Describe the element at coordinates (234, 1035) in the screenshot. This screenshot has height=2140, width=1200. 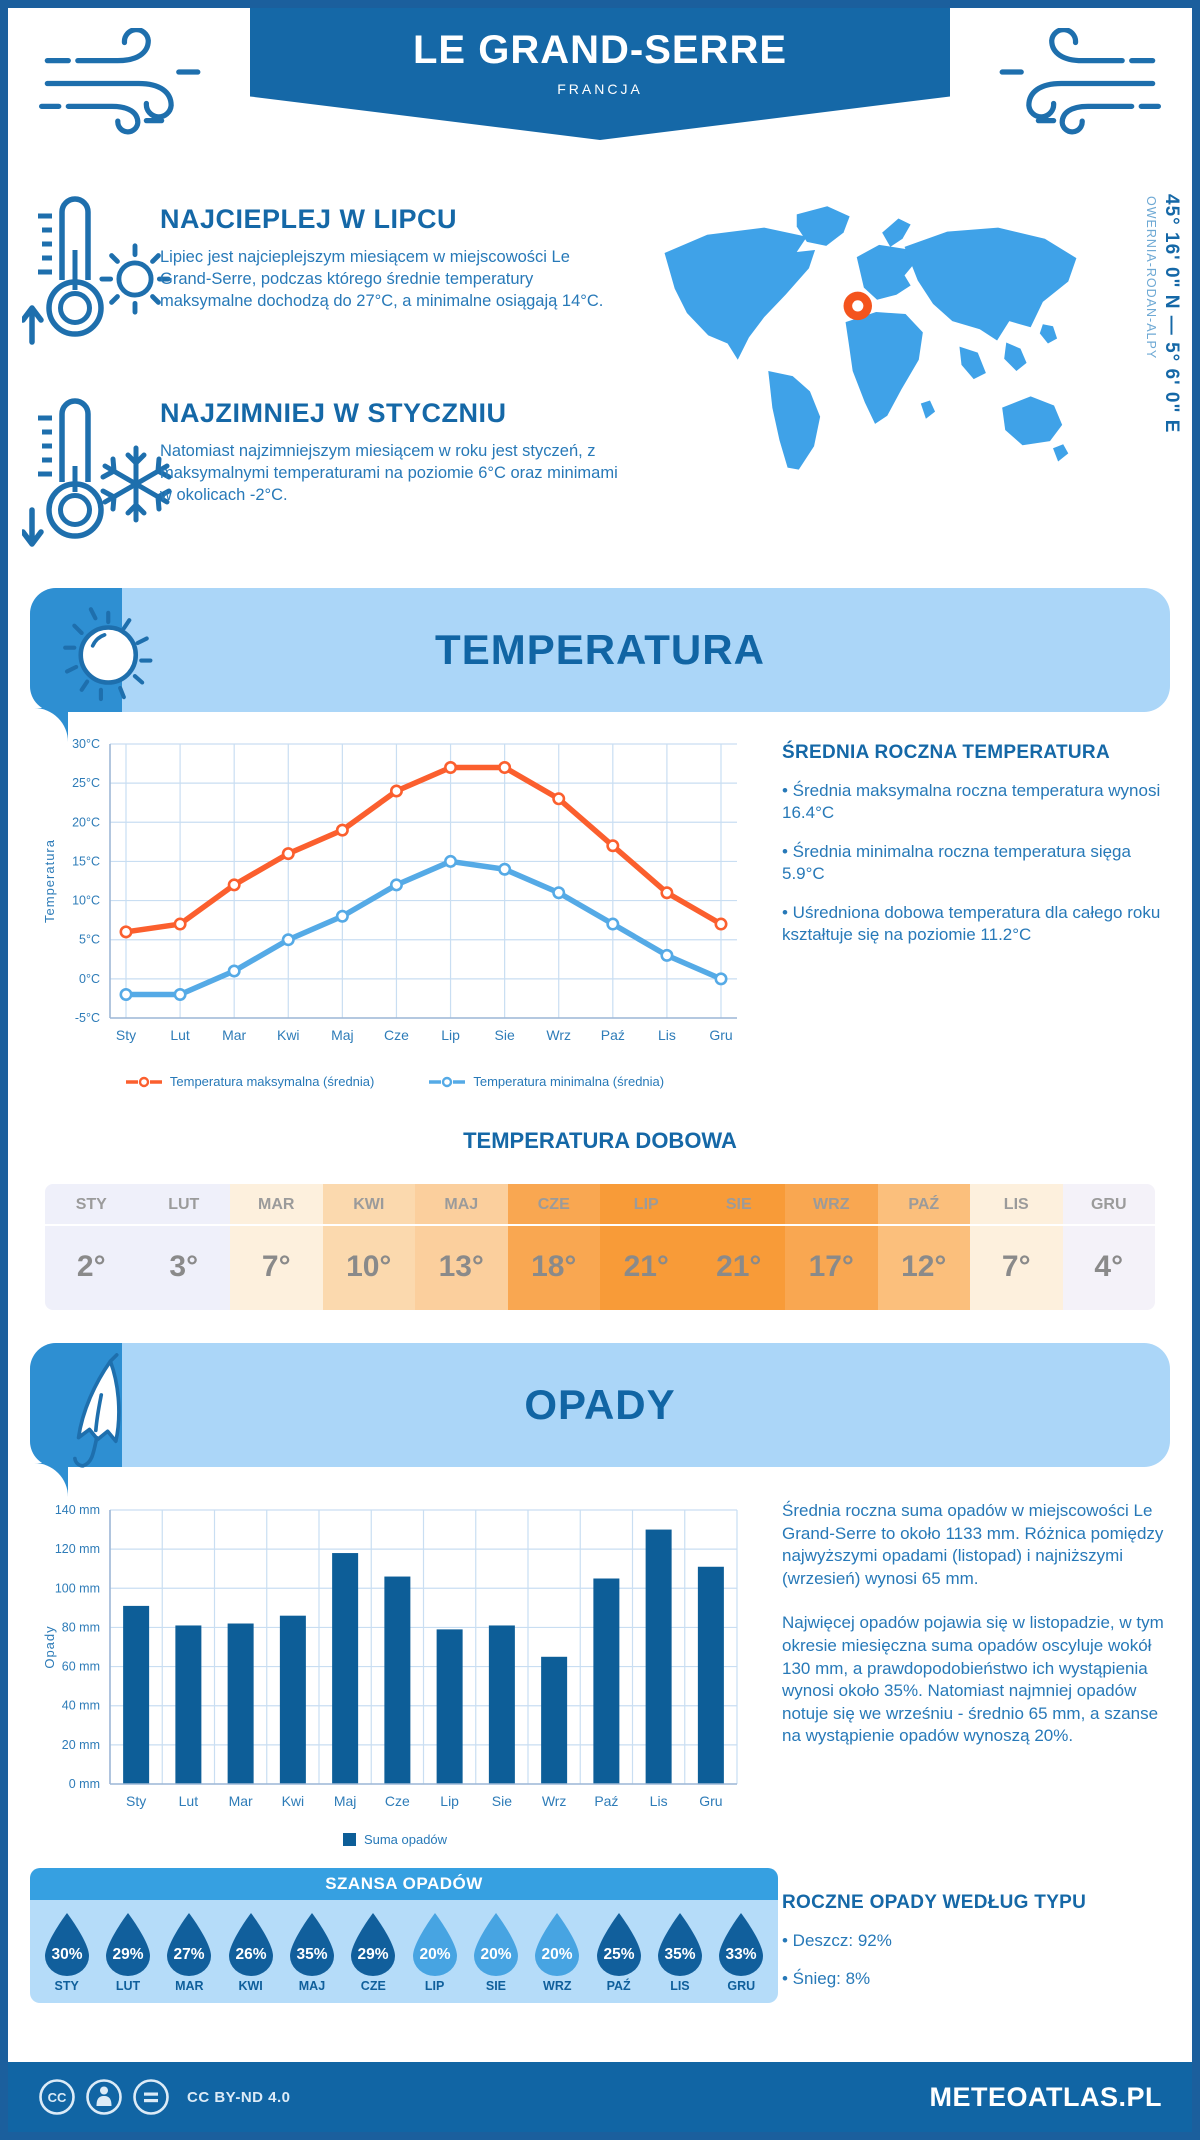
I see `svg-text: Mar` at that location.